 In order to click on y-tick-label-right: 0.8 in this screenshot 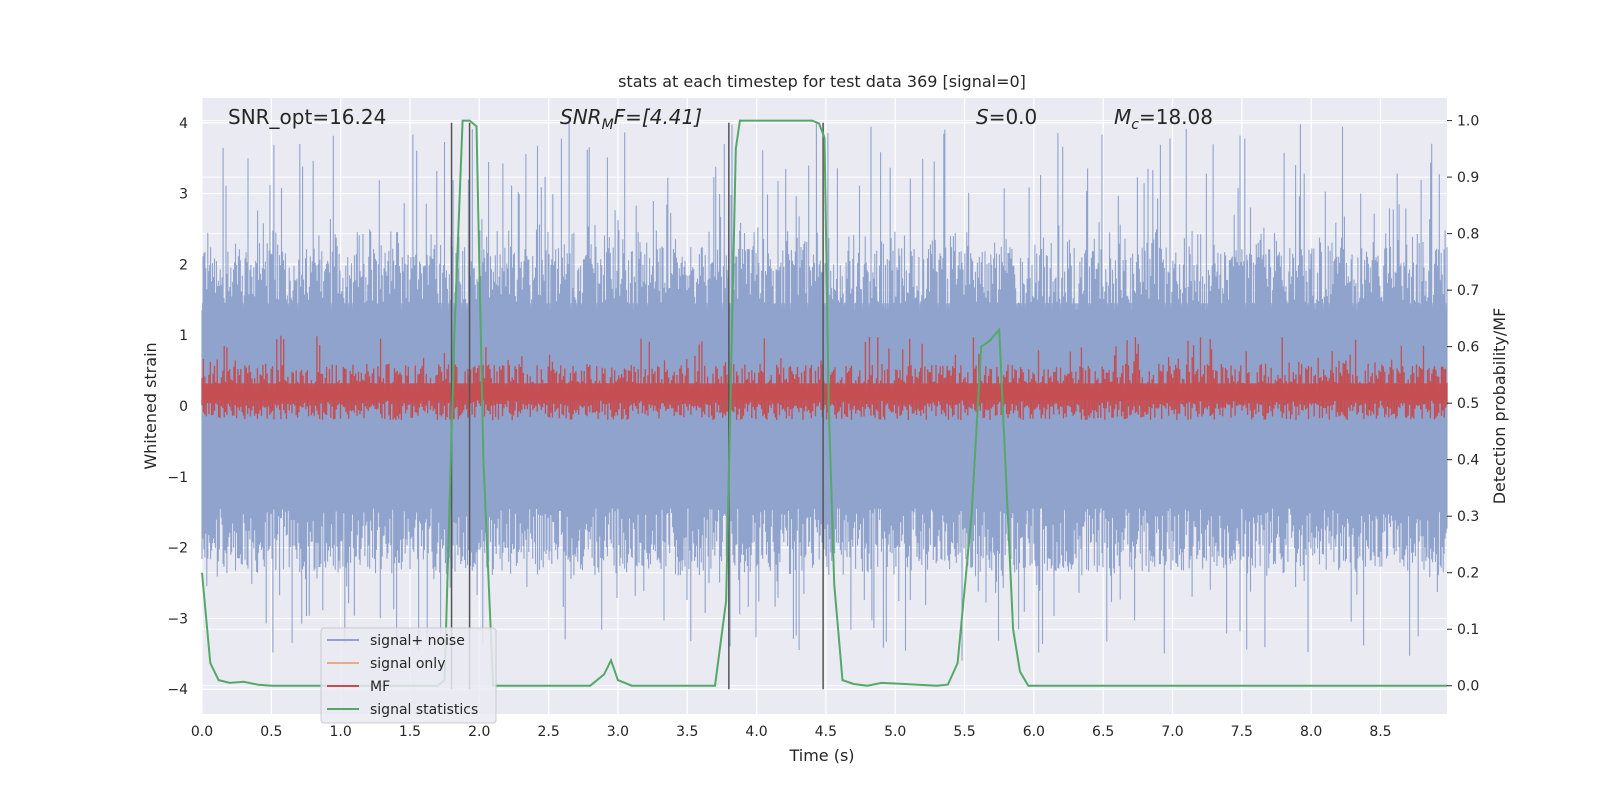, I will do `click(1468, 235)`.